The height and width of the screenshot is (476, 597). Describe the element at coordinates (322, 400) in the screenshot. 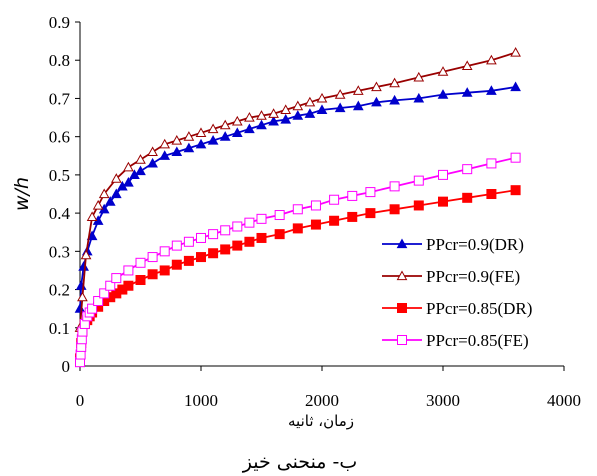

I see `x-tick-label: 2000` at that location.